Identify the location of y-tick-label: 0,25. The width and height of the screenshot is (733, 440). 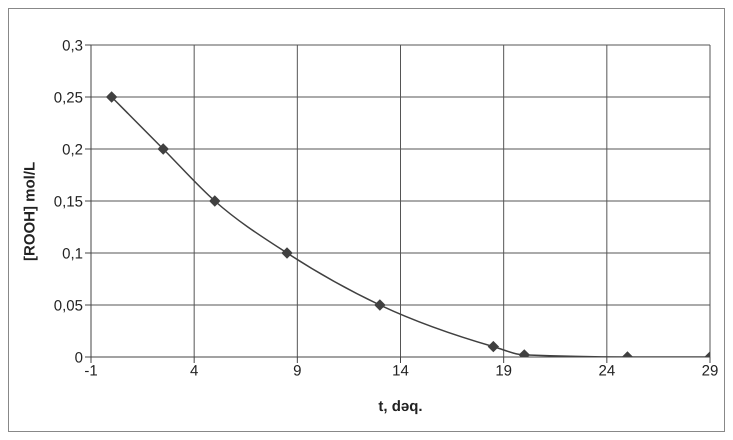
(68, 97).